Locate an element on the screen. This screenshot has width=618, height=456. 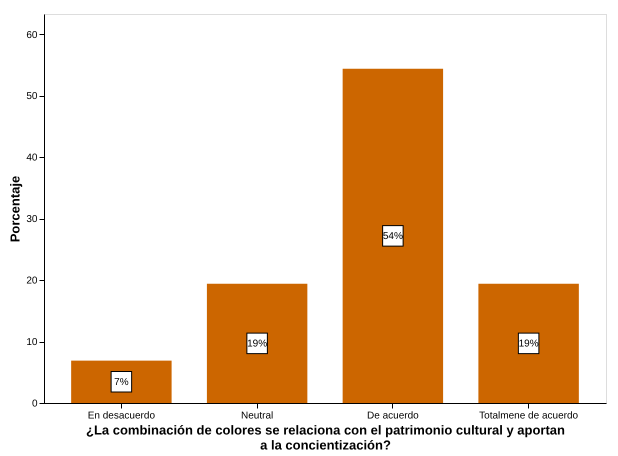
x-tick-label: En desacuerdo is located at coordinates (122, 416).